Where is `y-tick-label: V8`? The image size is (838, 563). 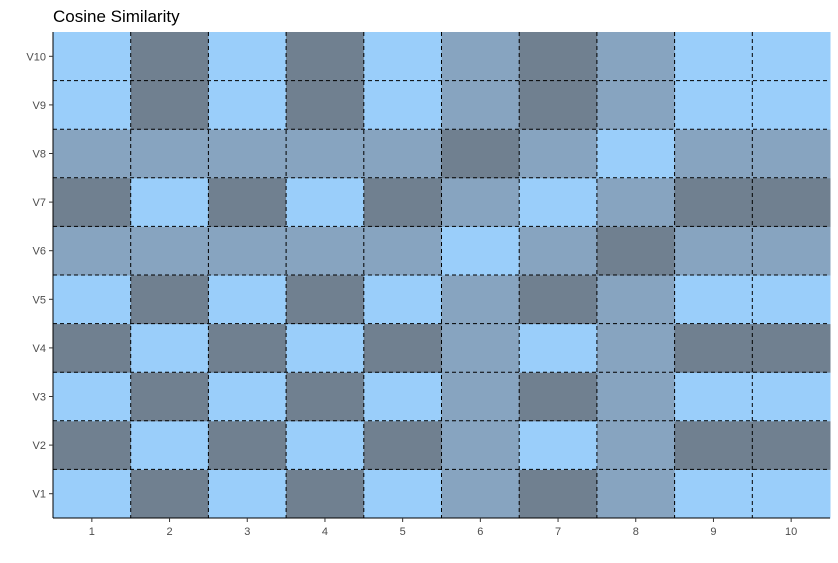 y-tick-label: V8 is located at coordinates (39, 155).